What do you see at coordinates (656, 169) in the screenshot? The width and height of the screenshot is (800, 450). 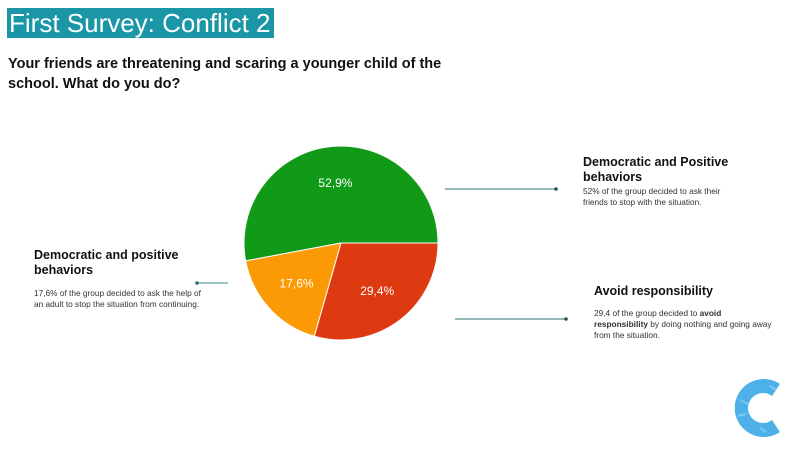 I see `callout-heading: Democratic and Positive behaviors` at bounding box center [656, 169].